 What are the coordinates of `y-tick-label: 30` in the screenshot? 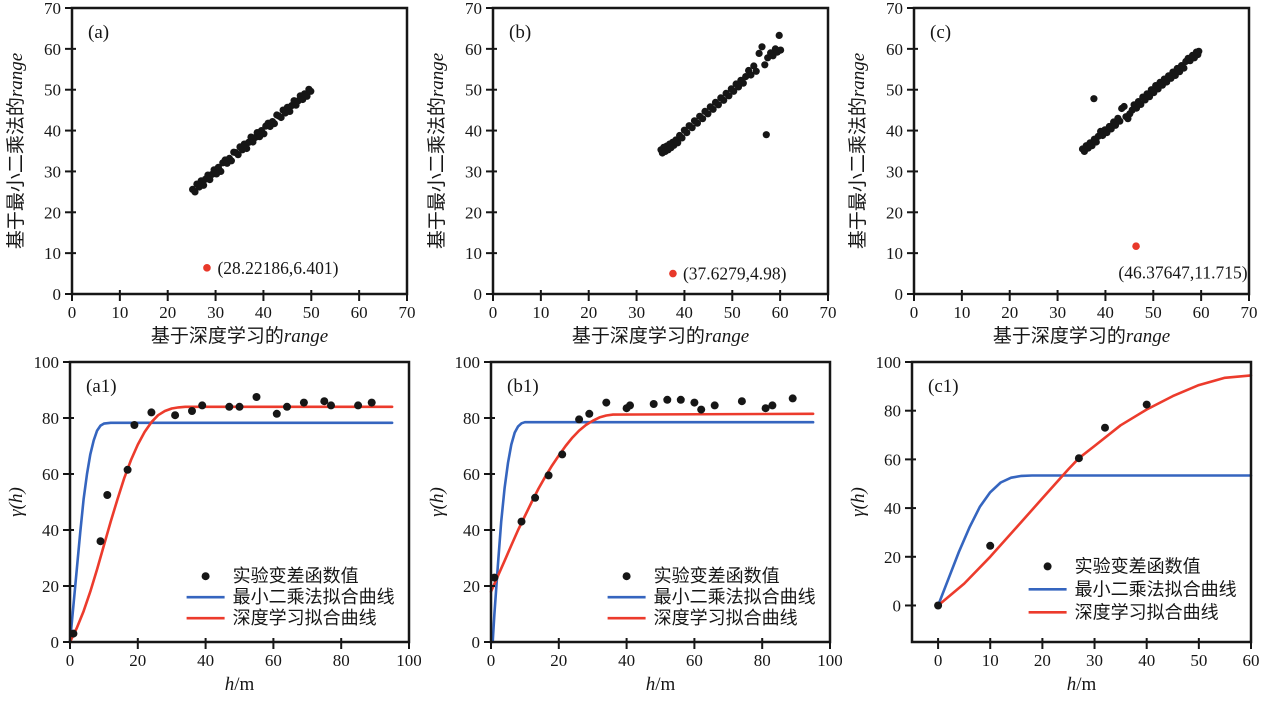 It's located at (52, 171).